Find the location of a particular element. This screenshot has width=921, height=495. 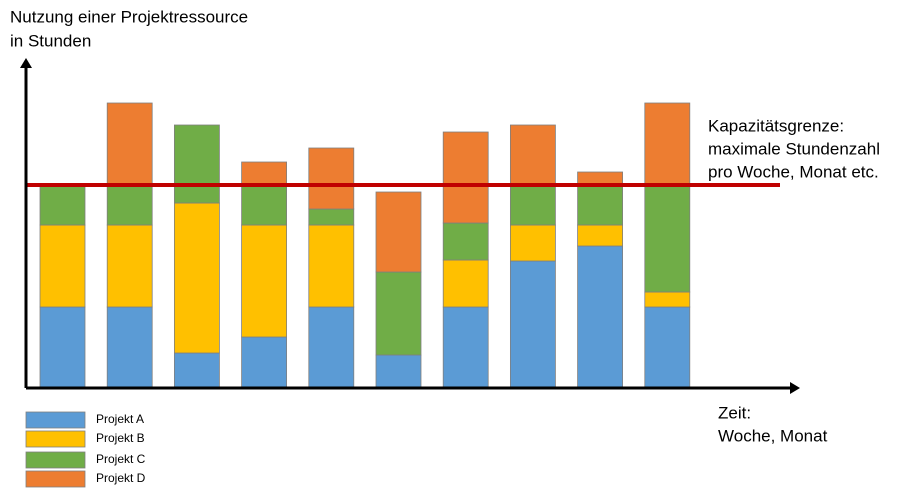

legend-label: Projekt B is located at coordinates (120, 438).